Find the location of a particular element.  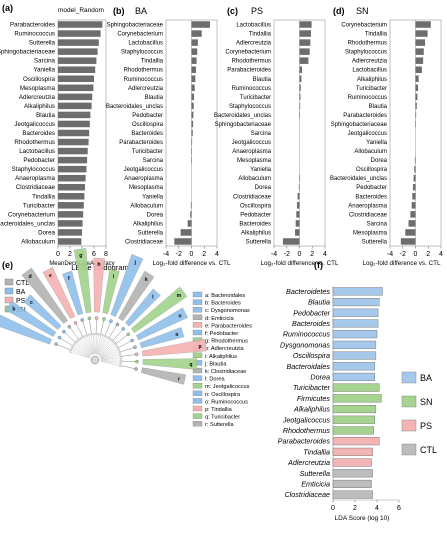

x-tick-label: 2 is located at coordinates (355, 508).